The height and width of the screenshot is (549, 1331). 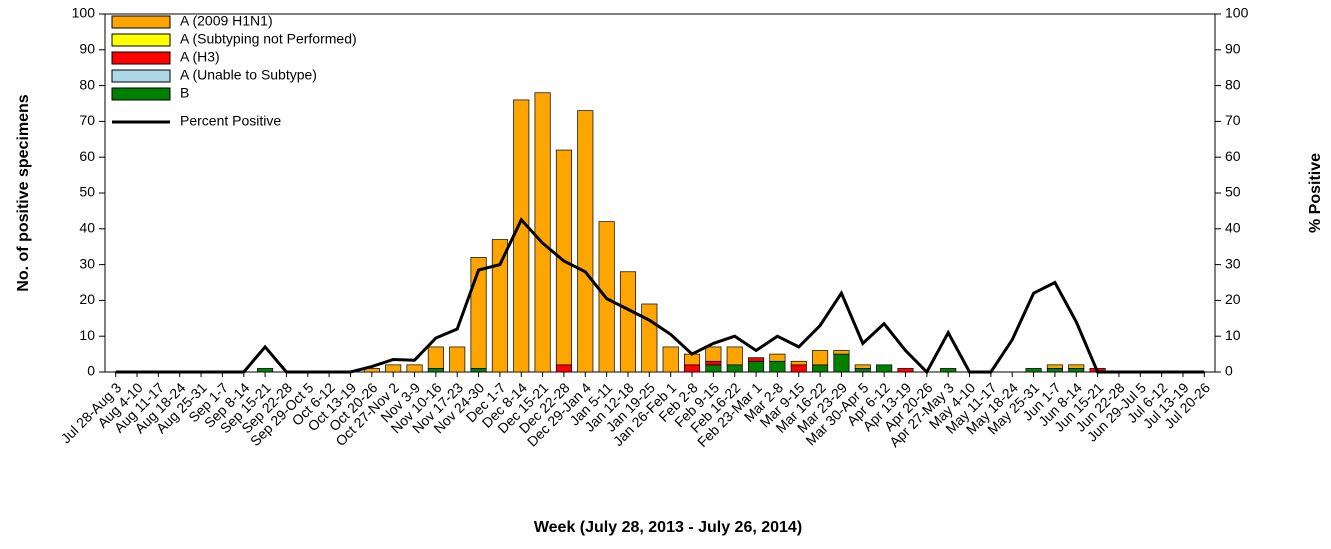 What do you see at coordinates (1233, 192) in the screenshot?
I see `y2-tick-label: 50` at bounding box center [1233, 192].